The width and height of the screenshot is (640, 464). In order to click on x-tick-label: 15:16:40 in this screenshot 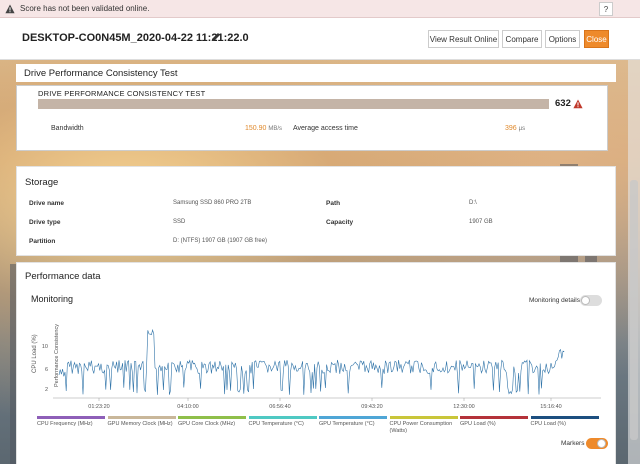, I will do `click(550, 407)`.